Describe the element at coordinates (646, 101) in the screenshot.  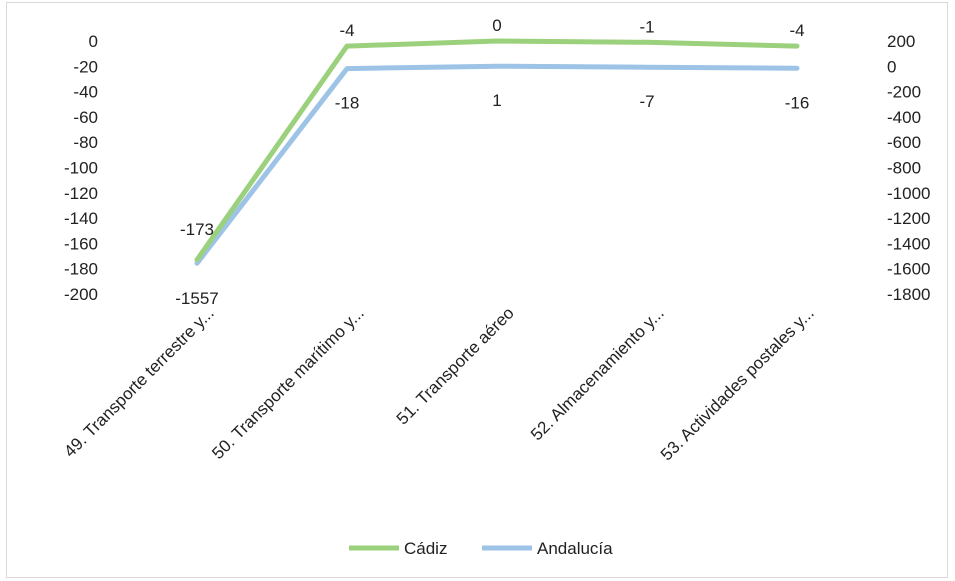
I see `data-label-andalucia: -7` at that location.